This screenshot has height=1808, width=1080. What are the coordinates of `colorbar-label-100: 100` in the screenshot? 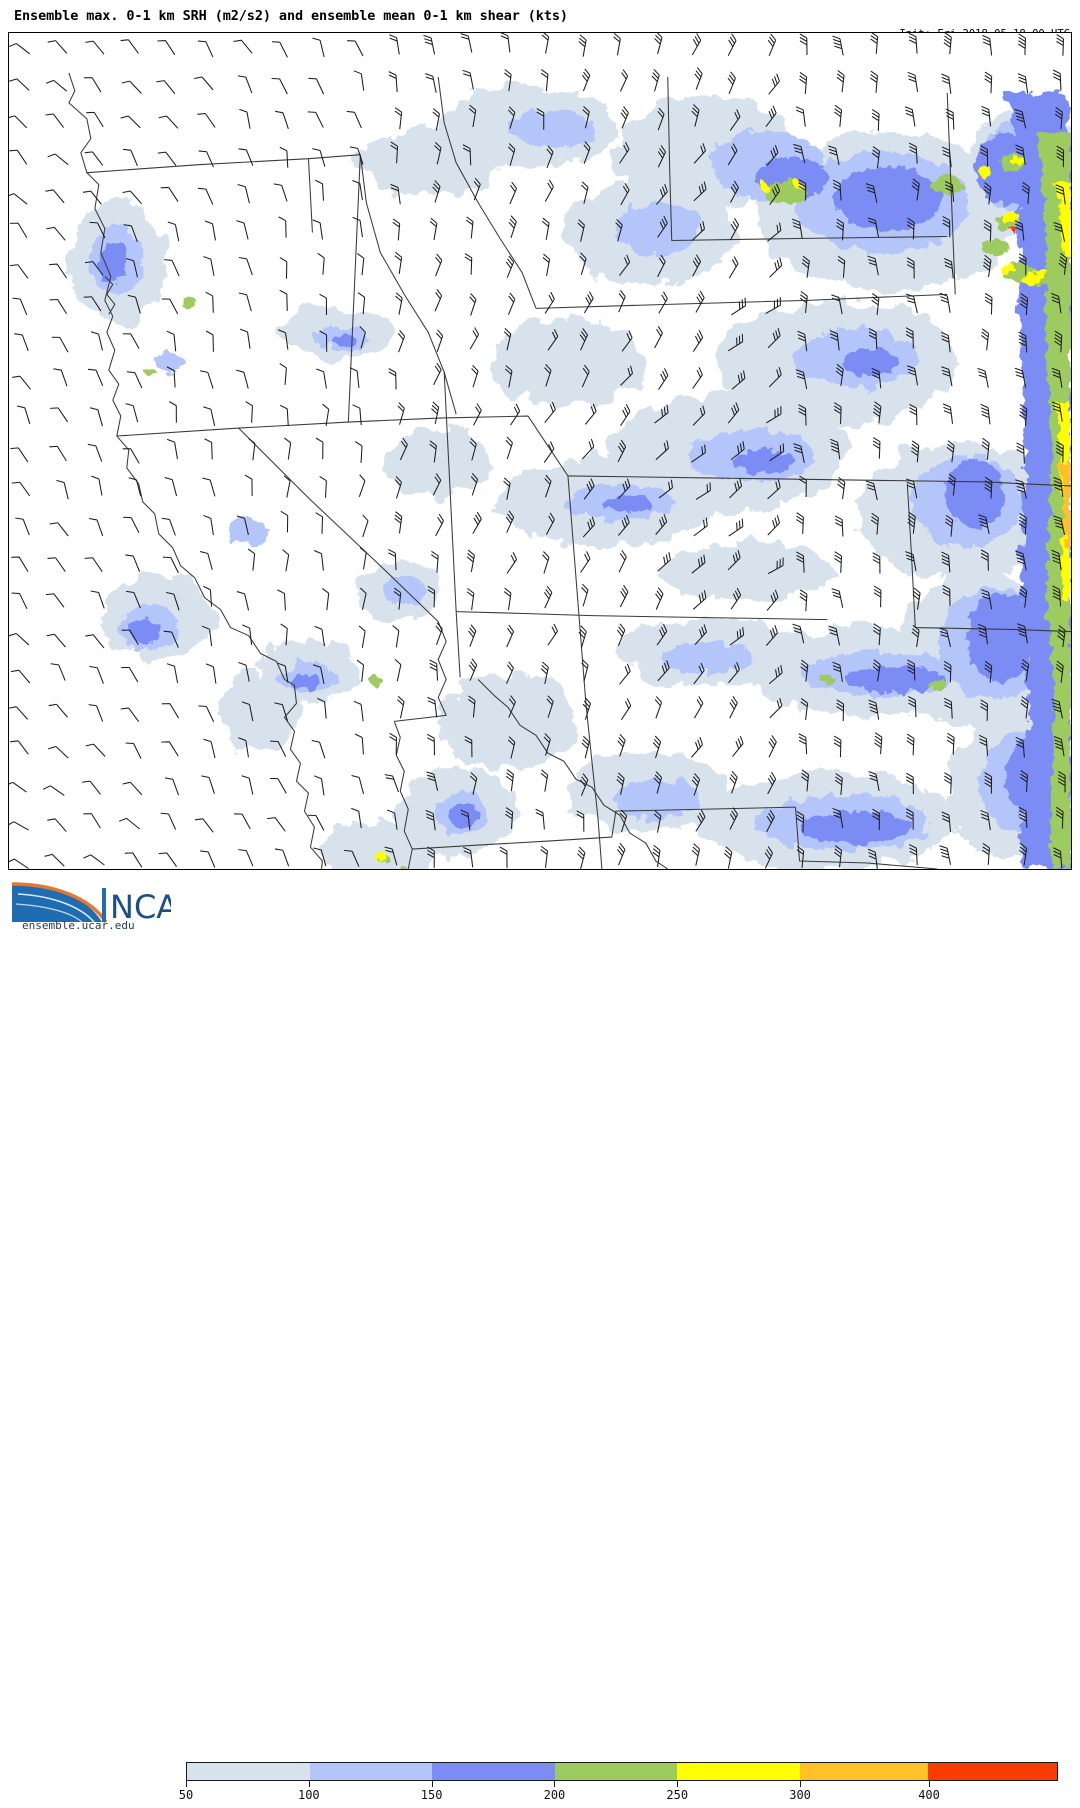 It's located at (308, 1795).